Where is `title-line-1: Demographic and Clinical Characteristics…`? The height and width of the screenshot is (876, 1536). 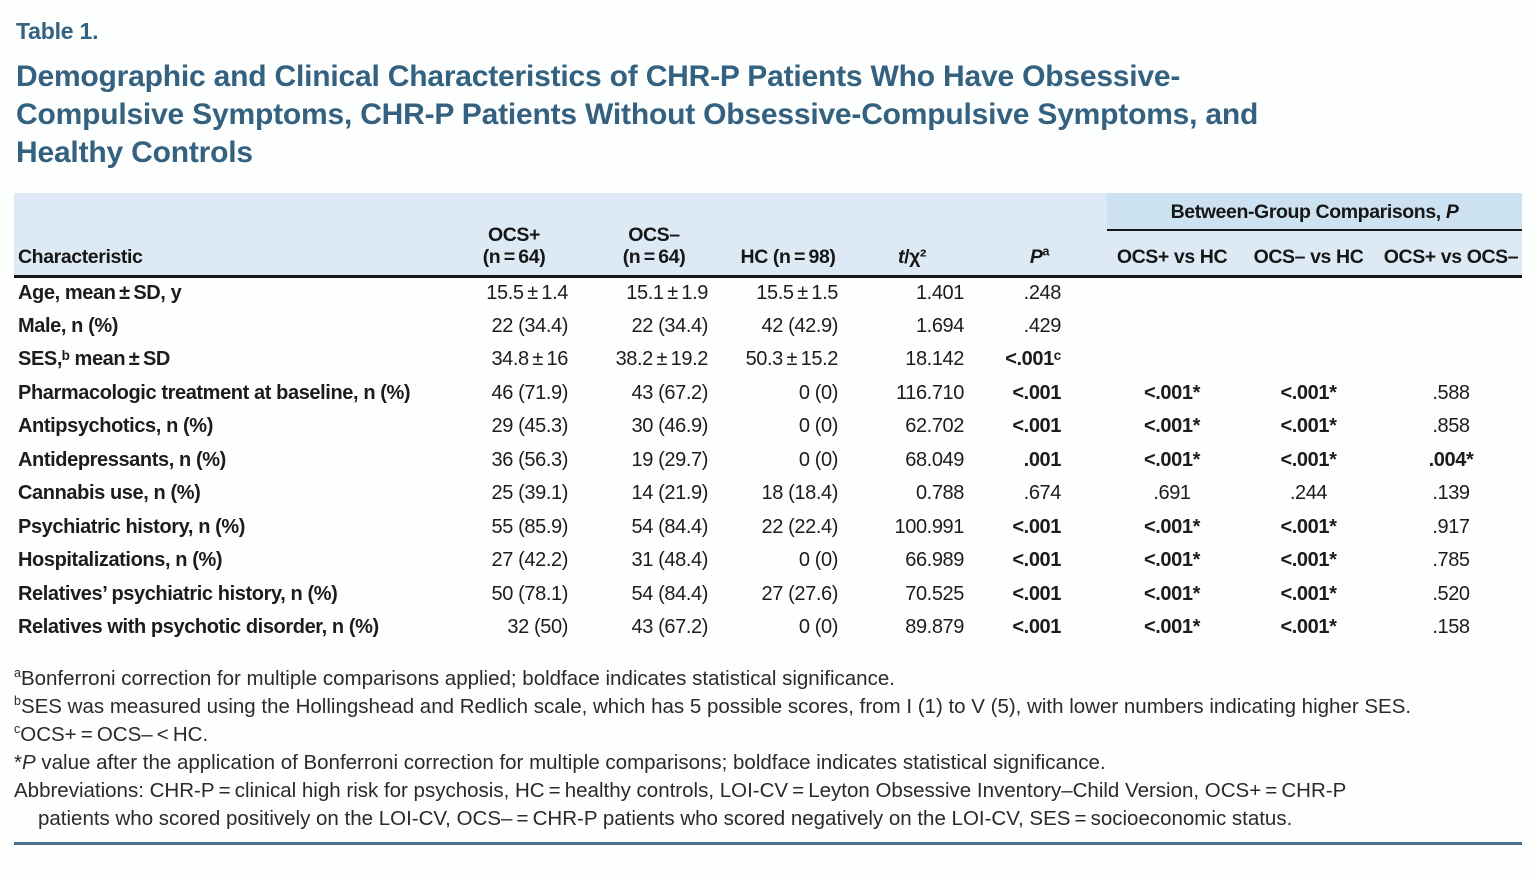
title-line-1: Demographic and Clinical Characteristics… is located at coordinates (598, 76).